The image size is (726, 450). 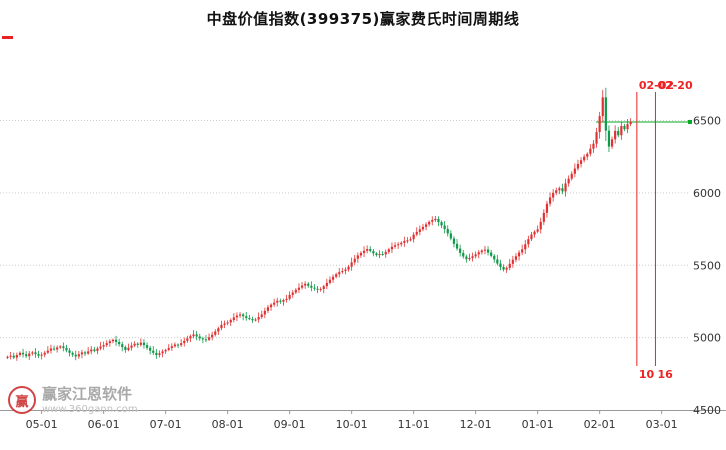 What do you see at coordinates (600, 424) in the screenshot?
I see `x-axis-label: 02-01` at bounding box center [600, 424].